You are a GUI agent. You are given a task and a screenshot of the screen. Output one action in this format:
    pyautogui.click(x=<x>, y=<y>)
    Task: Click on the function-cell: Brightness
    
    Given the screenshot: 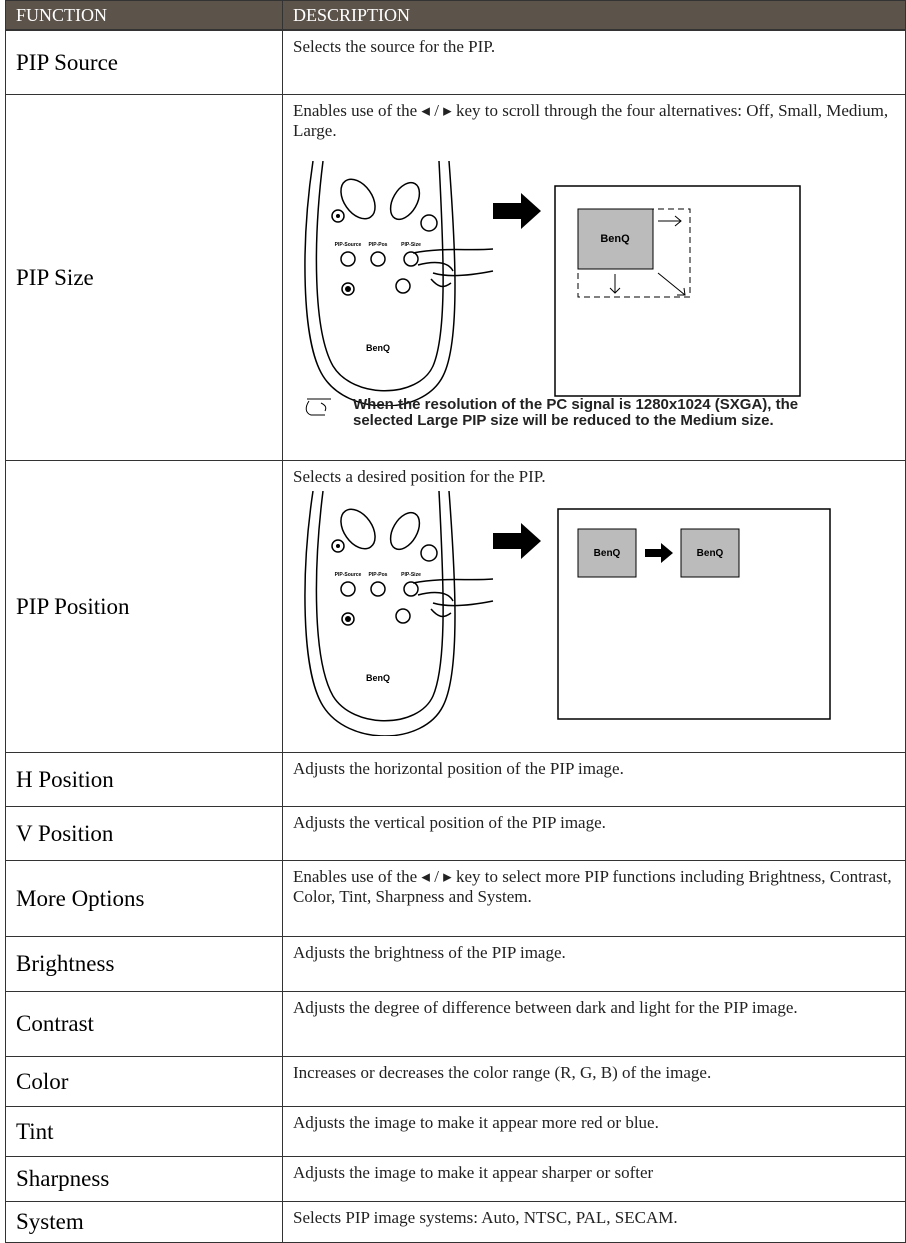 What is the action you would take?
    pyautogui.click(x=144, y=964)
    